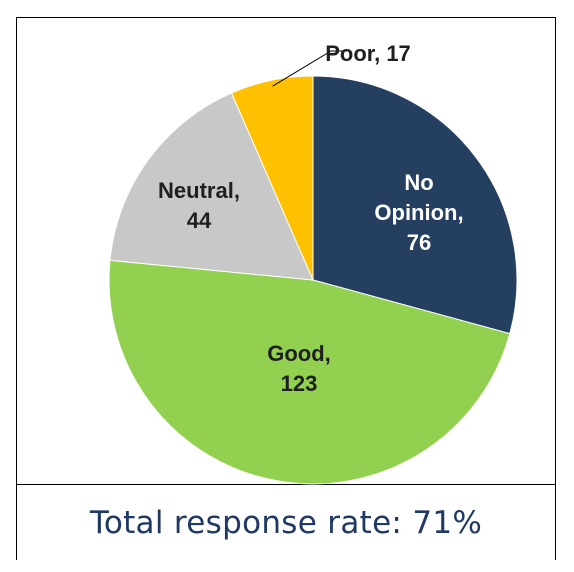  Describe the element at coordinates (368, 53) in the screenshot. I see `data-label-poor: Poor, 17` at that location.